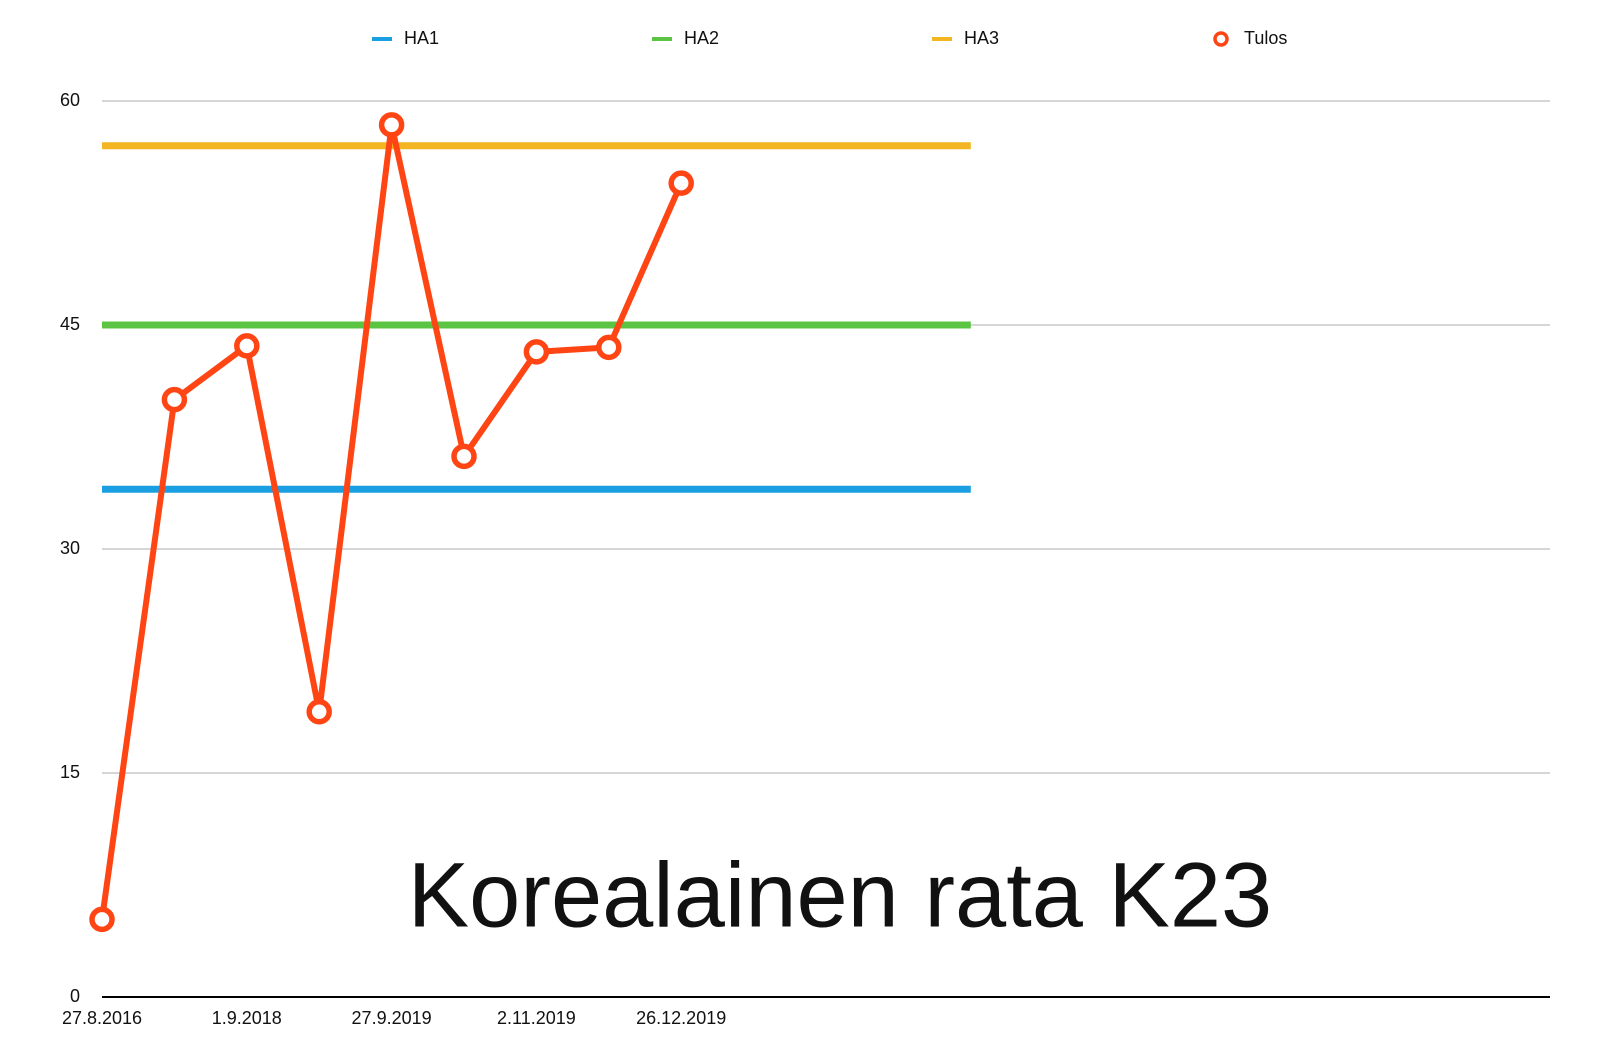 The height and width of the screenshot is (1050, 1600). I want to click on x-tick-label: 27.8.2016, so click(102, 1018).